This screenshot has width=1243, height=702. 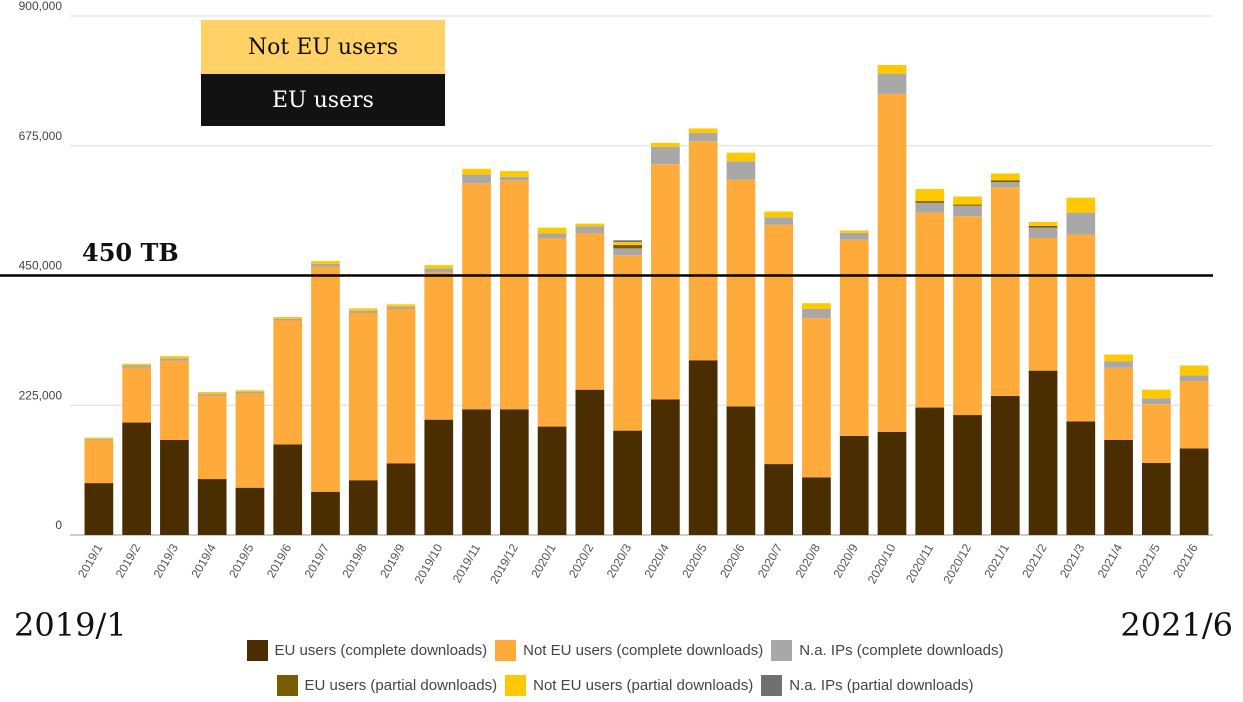 I want to click on legend-item: EU users (partial downloads), so click(x=387, y=685).